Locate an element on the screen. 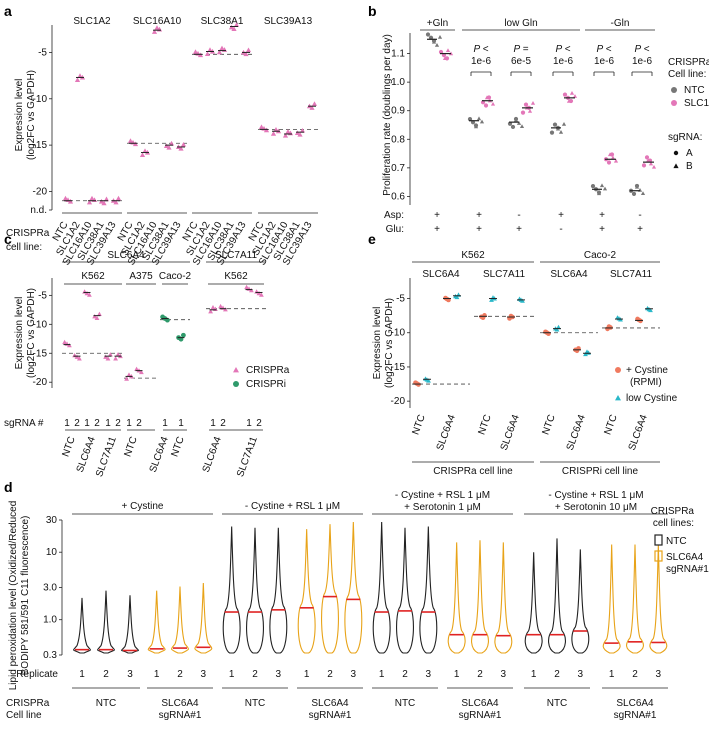 Image resolution: width=709 pixels, height=737 pixels. b-asp-label: Asp: is located at coordinates (394, 215).